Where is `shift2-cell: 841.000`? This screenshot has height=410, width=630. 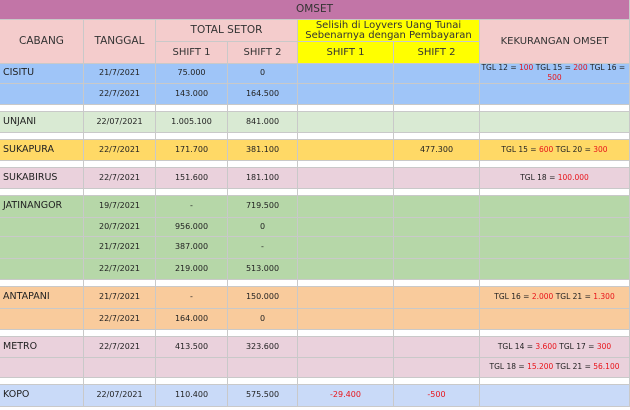
shift2-cell: 841.000 is located at coordinates (263, 122).